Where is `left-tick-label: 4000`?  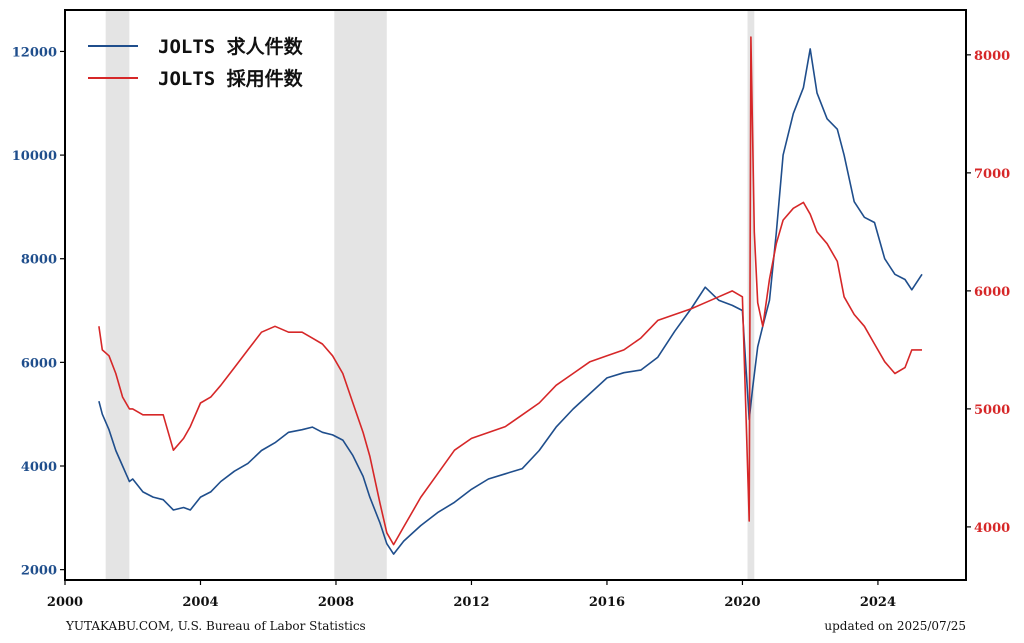
left-tick-label: 4000 is located at coordinates (39, 467).